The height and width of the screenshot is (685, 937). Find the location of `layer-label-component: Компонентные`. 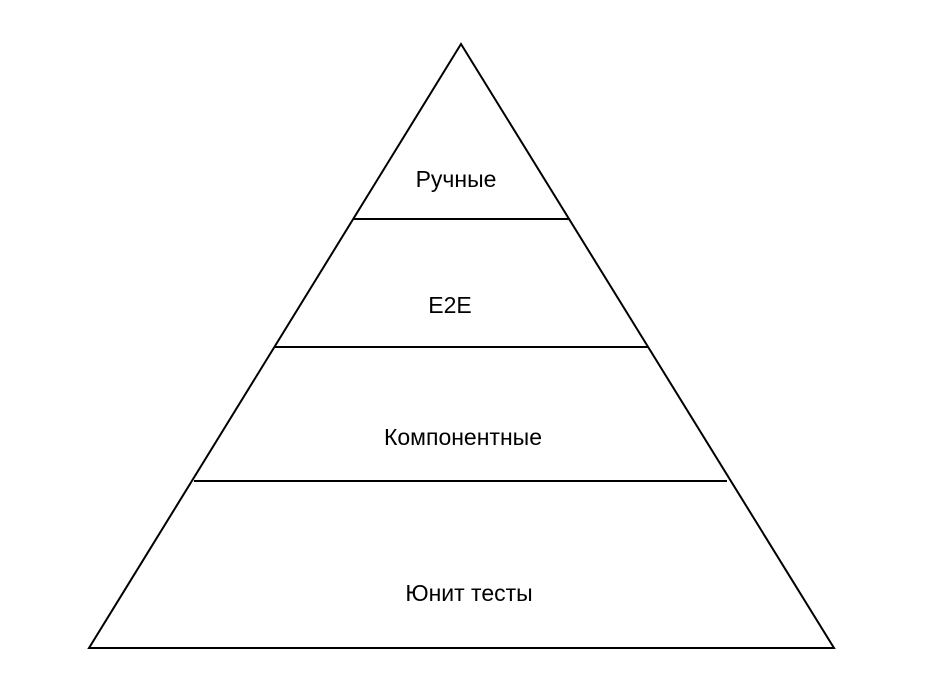

layer-label-component: Компонентные is located at coordinates (463, 437).